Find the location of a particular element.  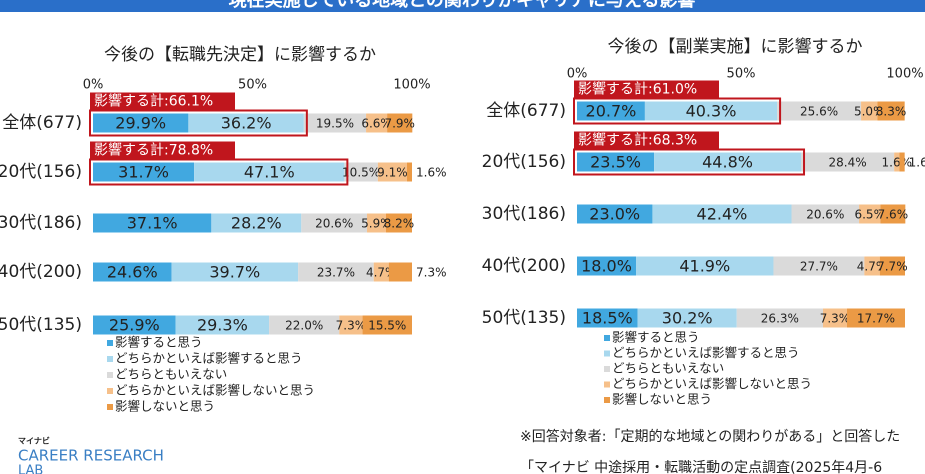

value-label: 29.3% is located at coordinates (222, 325).